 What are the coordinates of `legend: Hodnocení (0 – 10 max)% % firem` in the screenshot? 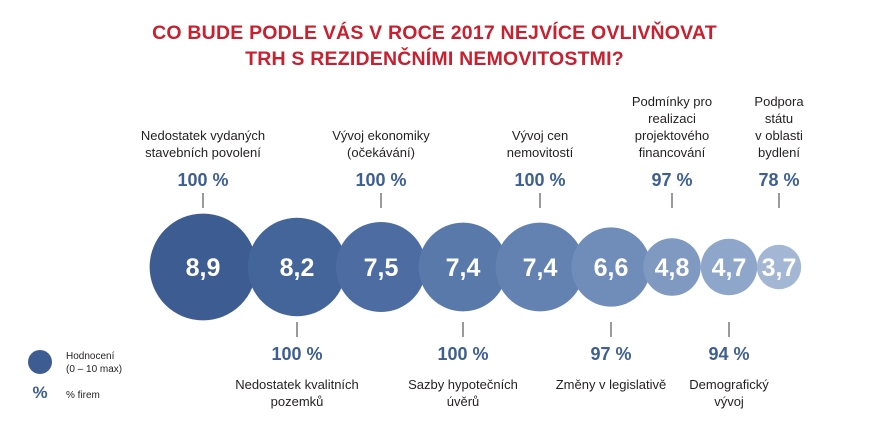 It's located at (75, 376).